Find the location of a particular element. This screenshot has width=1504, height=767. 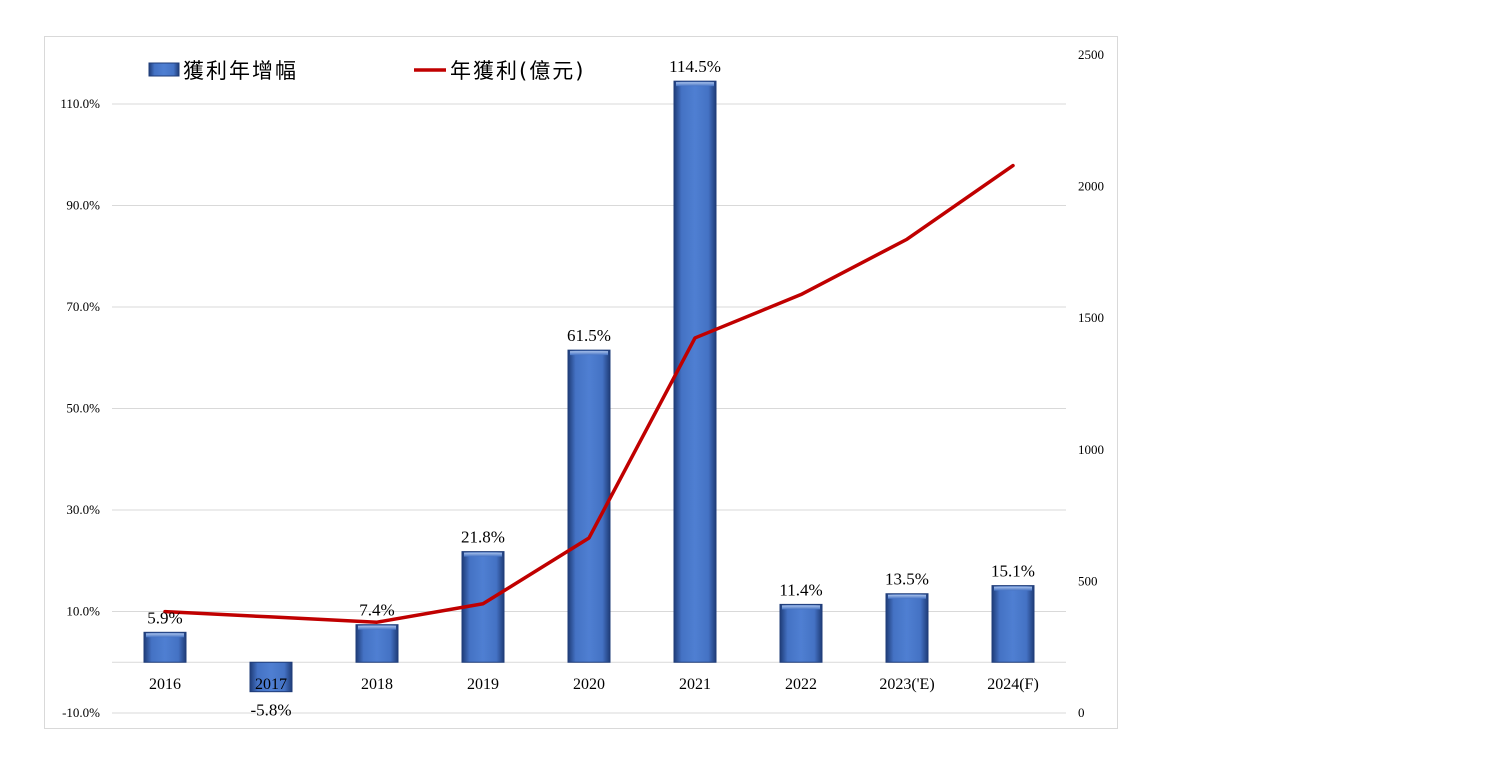

bar-data-label: 7.4% is located at coordinates (376, 610).